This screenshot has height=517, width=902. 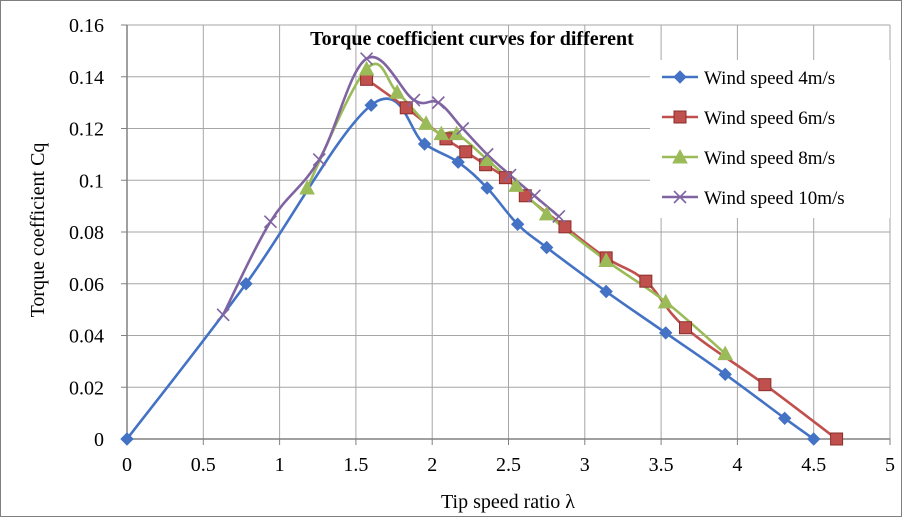 What do you see at coordinates (86, 26) in the screenshot?
I see `y-tick-label: 0.16` at bounding box center [86, 26].